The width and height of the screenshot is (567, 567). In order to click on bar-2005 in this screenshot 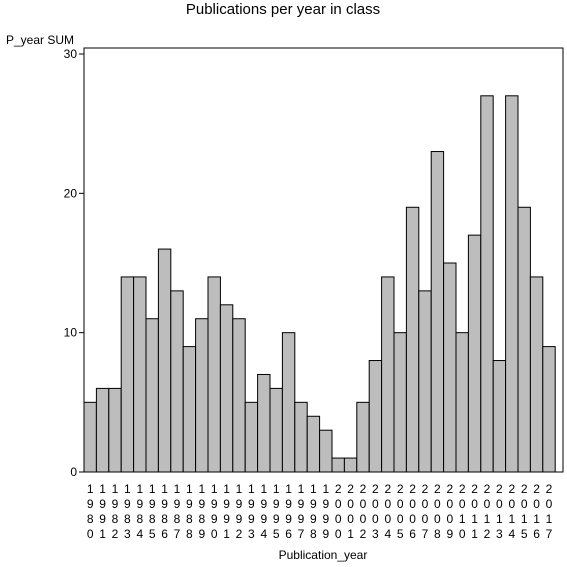, I will do `click(400, 402)`.